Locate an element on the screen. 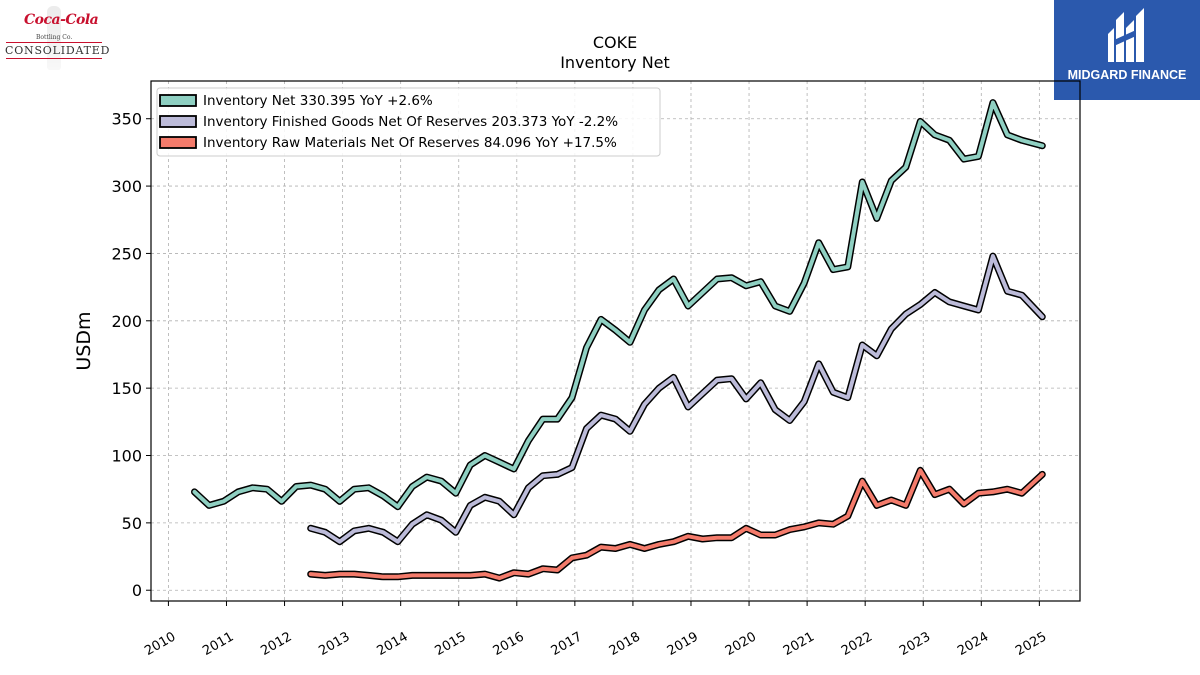  x-tick-label: 2020 is located at coordinates (741, 644).